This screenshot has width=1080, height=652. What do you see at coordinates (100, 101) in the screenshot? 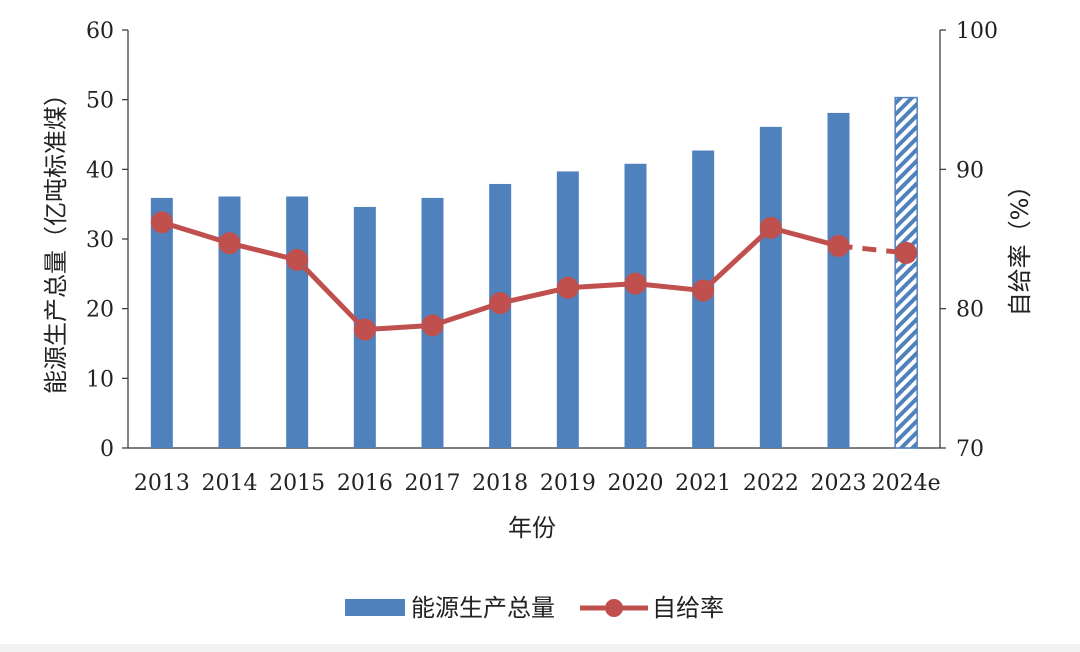
I see `y-tick-label: 50` at bounding box center [100, 101].